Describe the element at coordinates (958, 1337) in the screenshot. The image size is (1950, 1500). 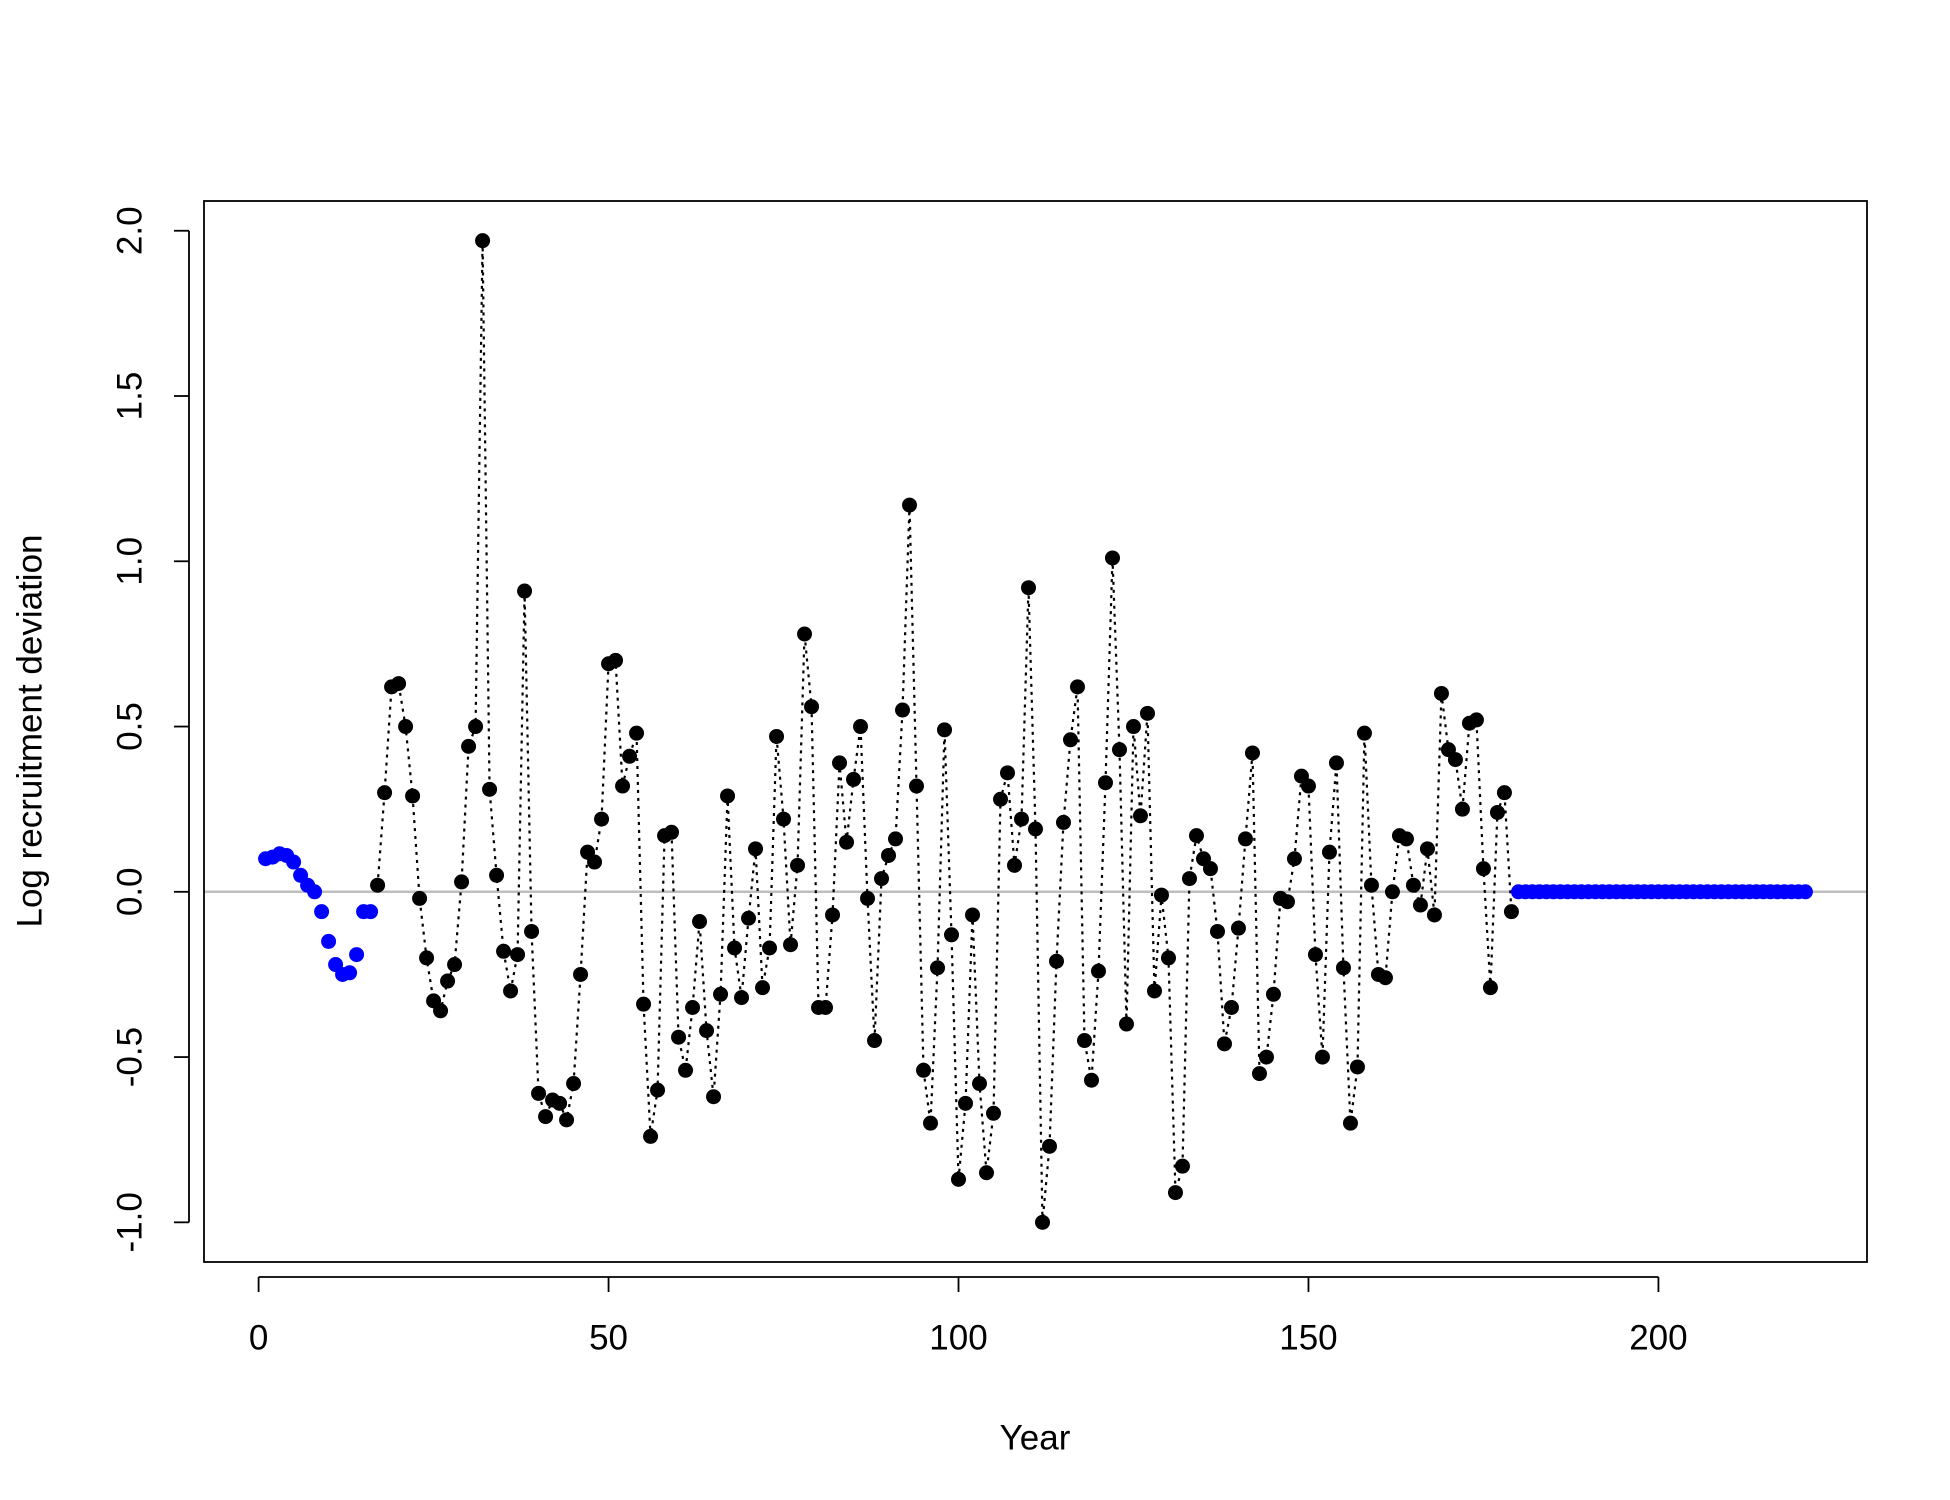
I see `x-tick-label: 100` at that location.